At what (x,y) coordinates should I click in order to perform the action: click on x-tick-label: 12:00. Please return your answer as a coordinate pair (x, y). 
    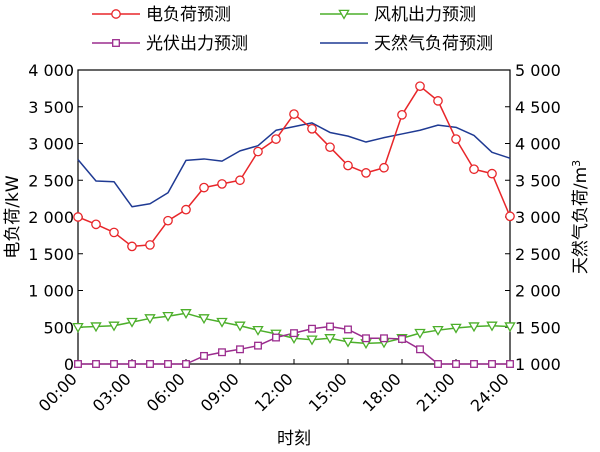
    Looking at the image, I should click on (274, 392).